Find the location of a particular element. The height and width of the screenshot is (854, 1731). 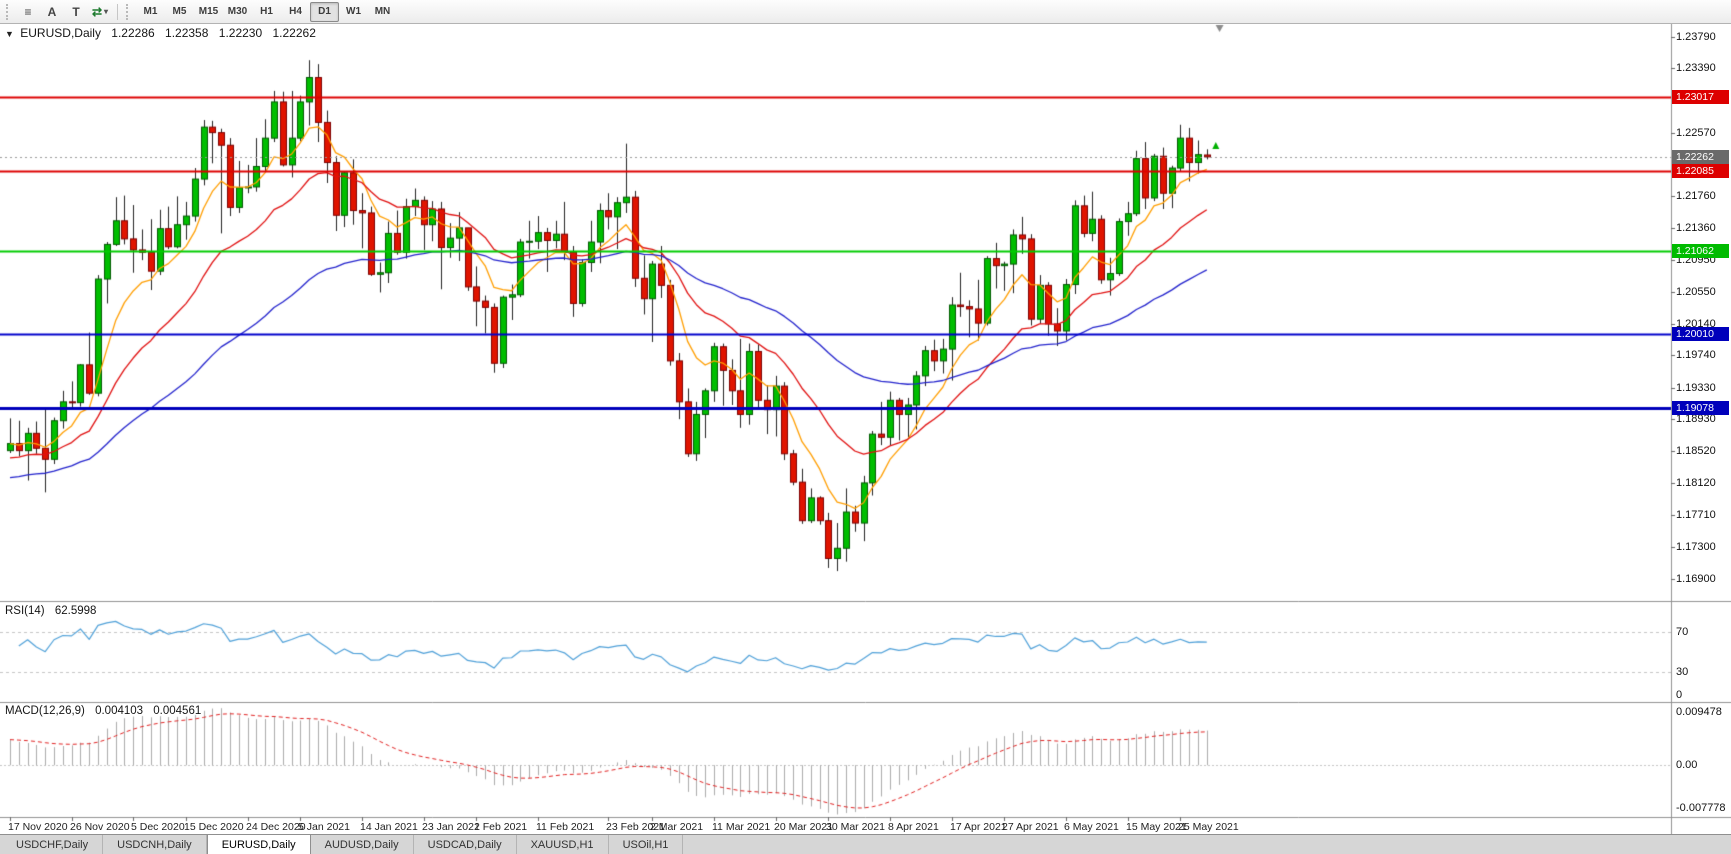

price-axis-tick: 1.18120 is located at coordinates (1696, 483).